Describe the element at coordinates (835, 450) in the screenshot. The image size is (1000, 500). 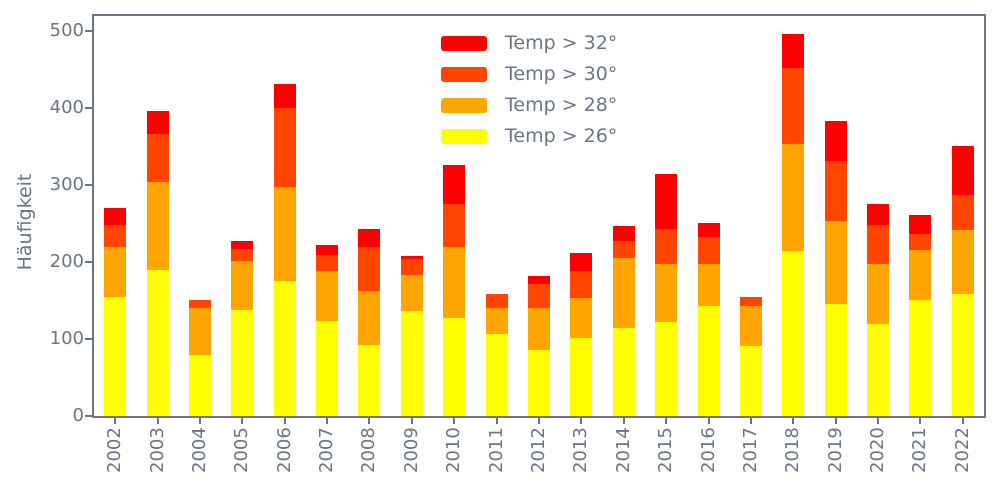
I see `x-axis-tick-label: 2019` at that location.